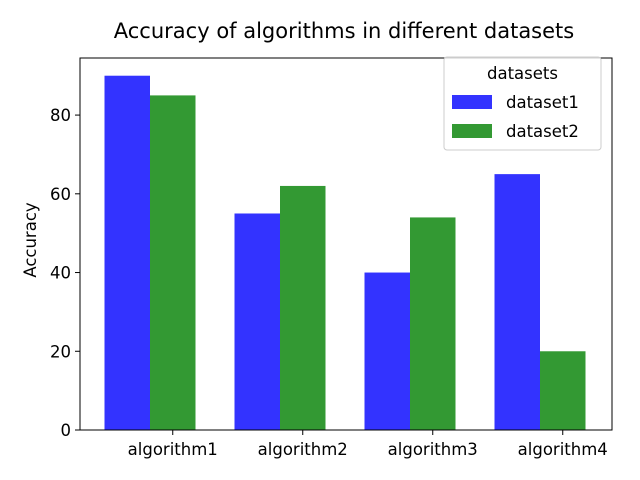 This screenshot has width=640, height=480. What do you see at coordinates (563, 390) in the screenshot?
I see `bar-dataset2-algorithm4` at bounding box center [563, 390].